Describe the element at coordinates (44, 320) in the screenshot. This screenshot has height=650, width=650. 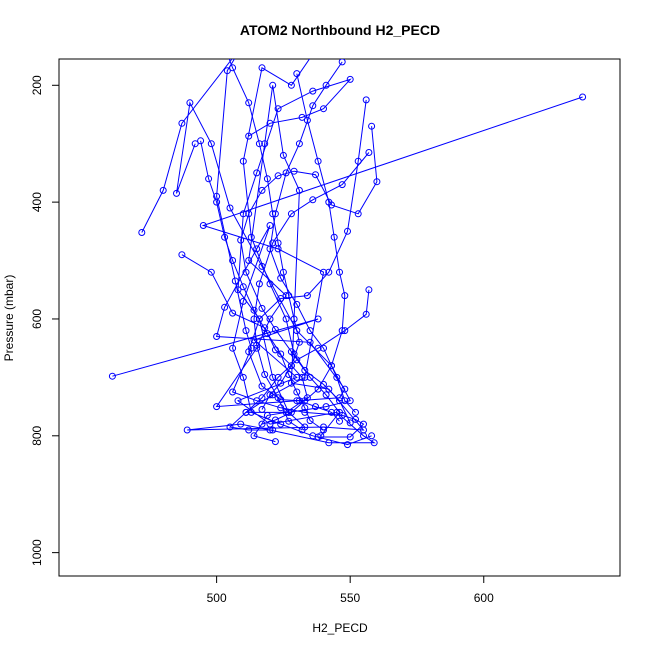
I see `y-axis: 200 400 600 800 1000` at that location.